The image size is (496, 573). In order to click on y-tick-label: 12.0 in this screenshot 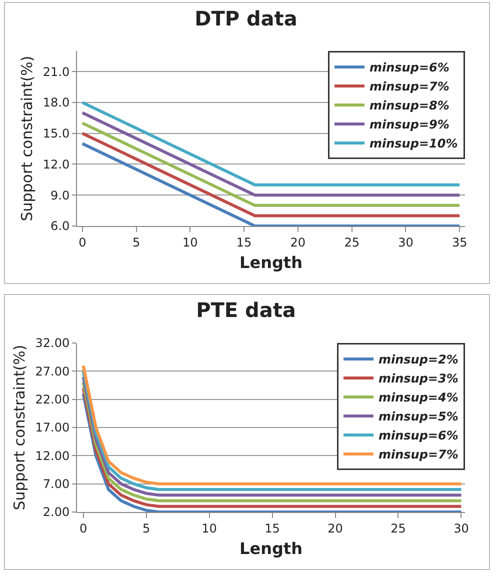, I will do `click(56, 164)`.